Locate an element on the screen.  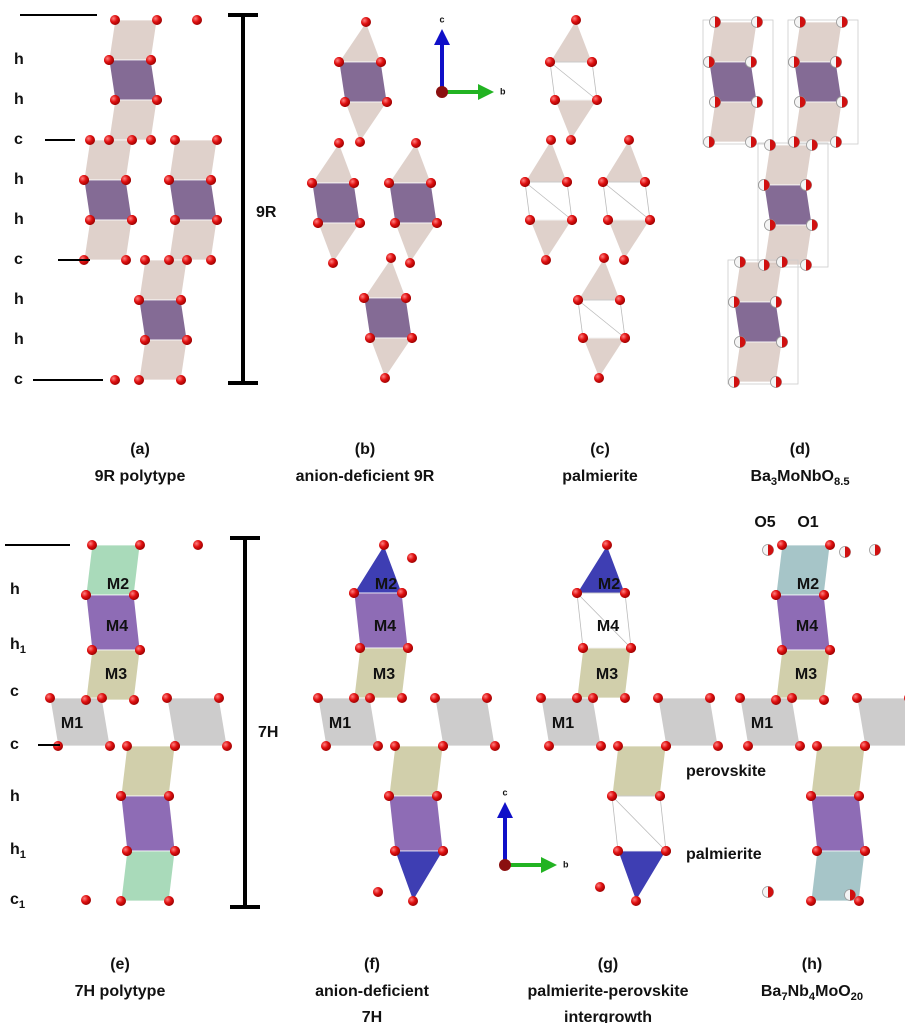
period-label: 9R is located at coordinates (266, 212).